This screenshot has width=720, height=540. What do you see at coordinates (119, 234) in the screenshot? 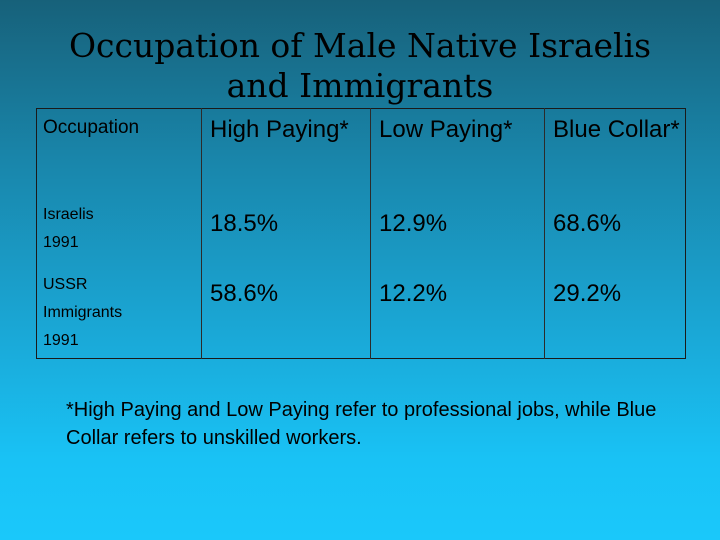
I see `row-label-israelis: Israelis 1991` at bounding box center [119, 234].